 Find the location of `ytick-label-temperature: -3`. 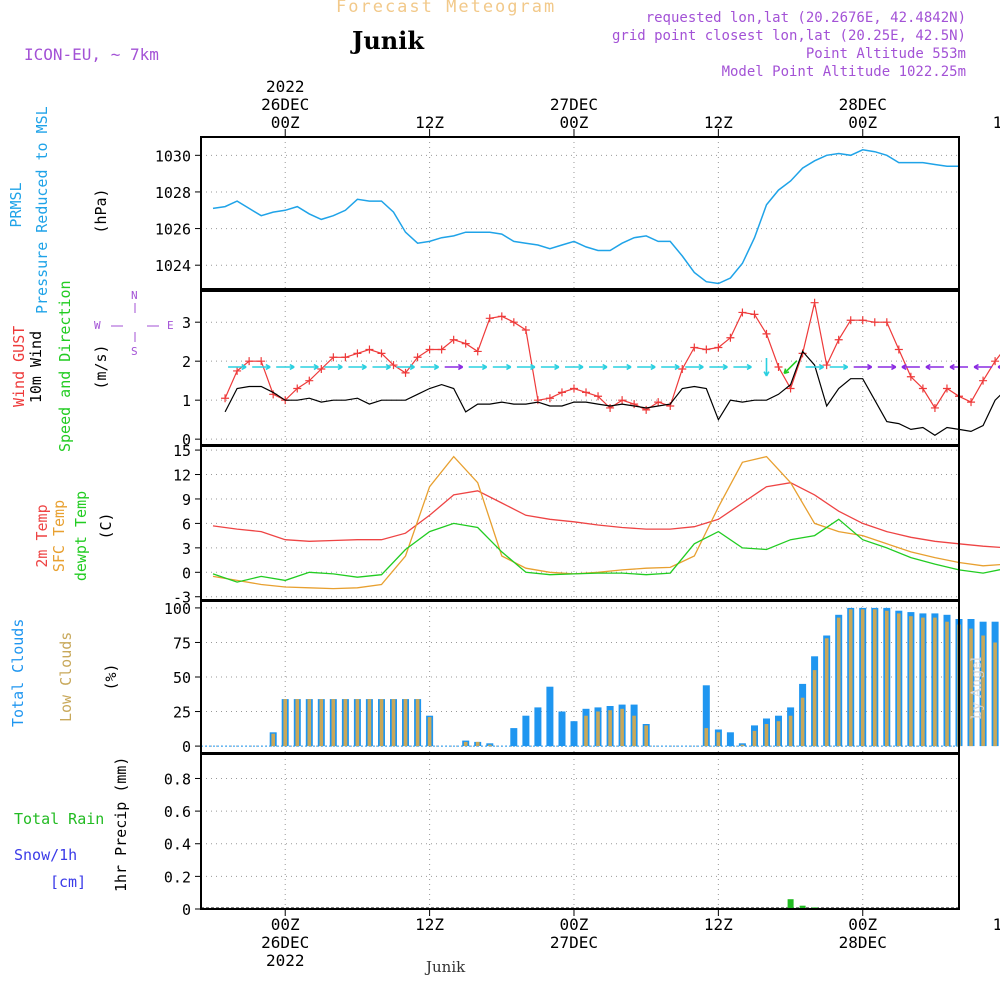

ytick-label-temperature: -3 is located at coordinates (182, 598).